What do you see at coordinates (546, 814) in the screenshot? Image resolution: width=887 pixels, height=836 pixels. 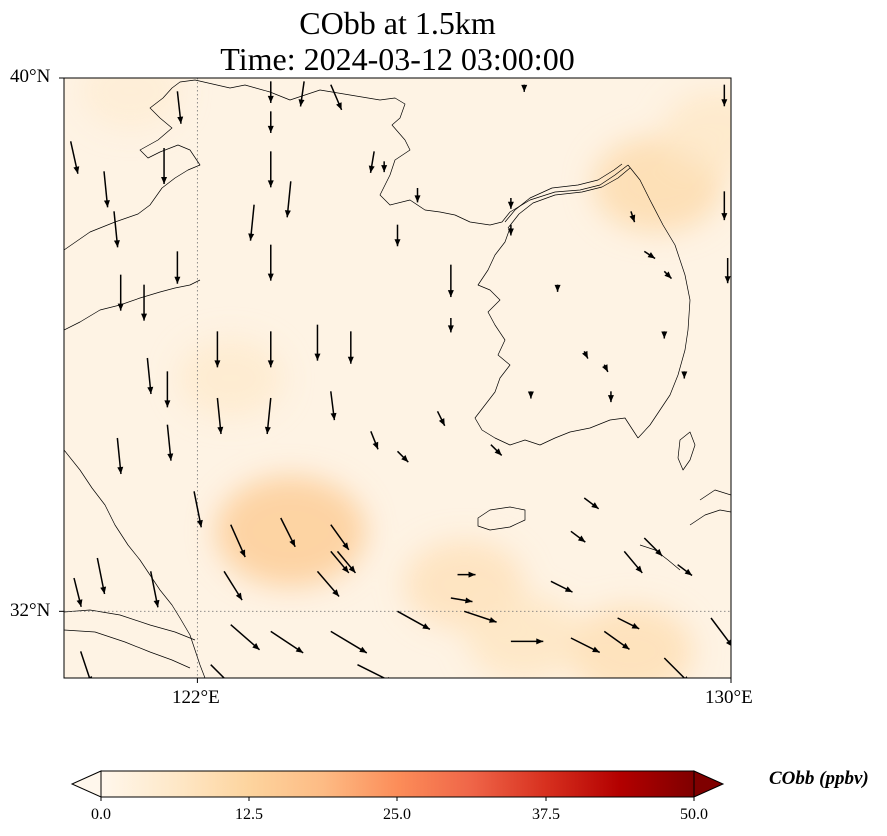 I see `colorbar-tick-37-5: 37.5` at bounding box center [546, 814].